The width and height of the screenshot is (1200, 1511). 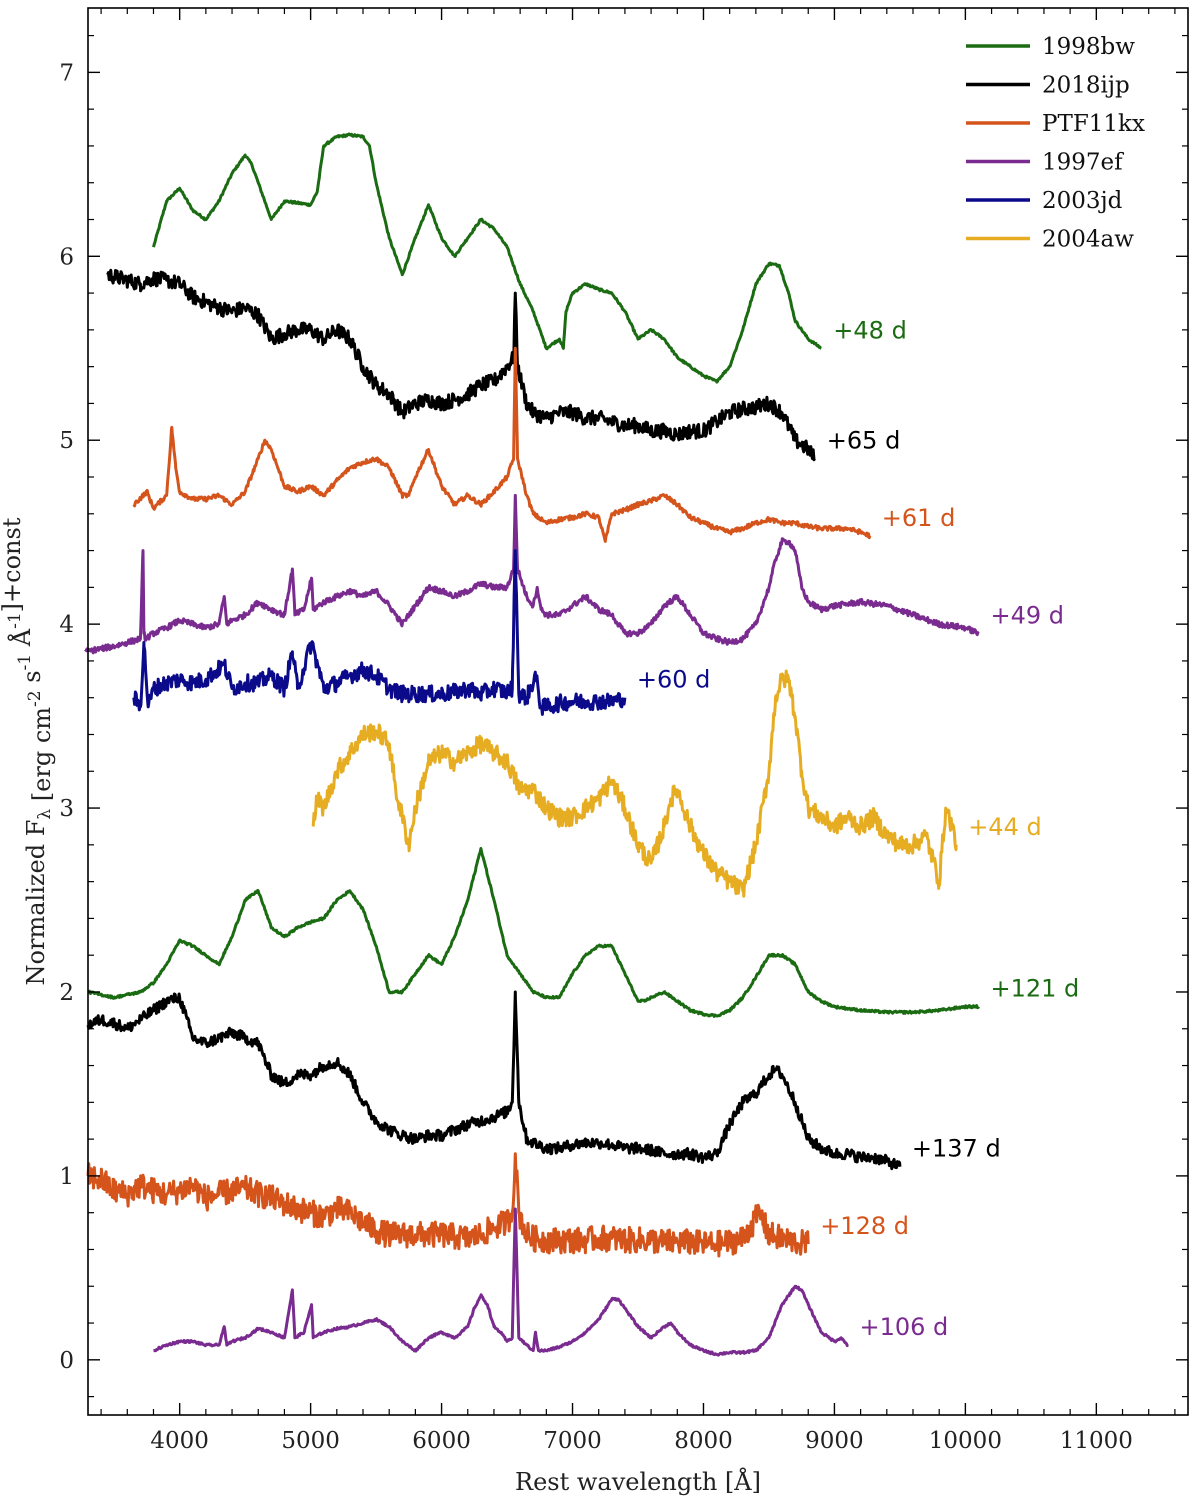 I want to click on x-tick-label: 11000, so click(x=1096, y=1441).